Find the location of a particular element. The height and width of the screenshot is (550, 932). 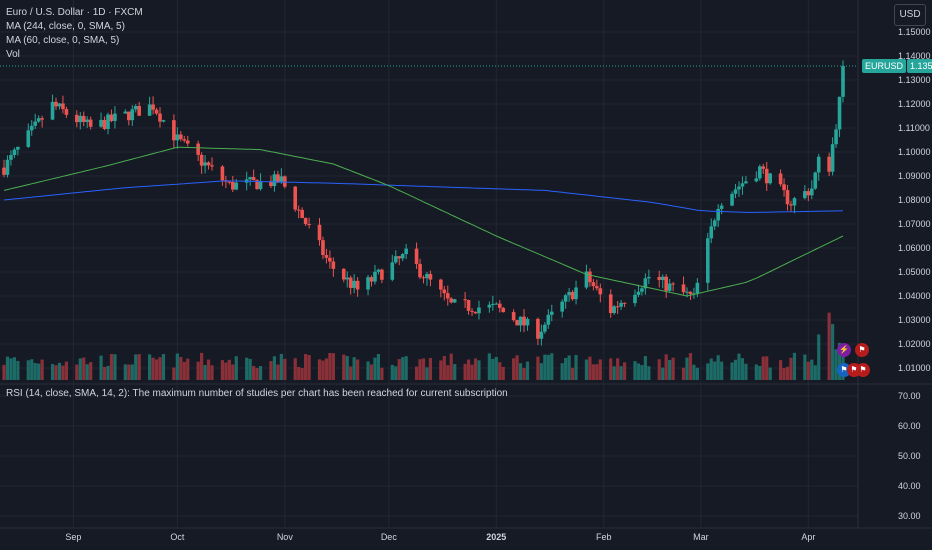

us-flag-event-icon-3: ⚑ is located at coordinates (863, 370).